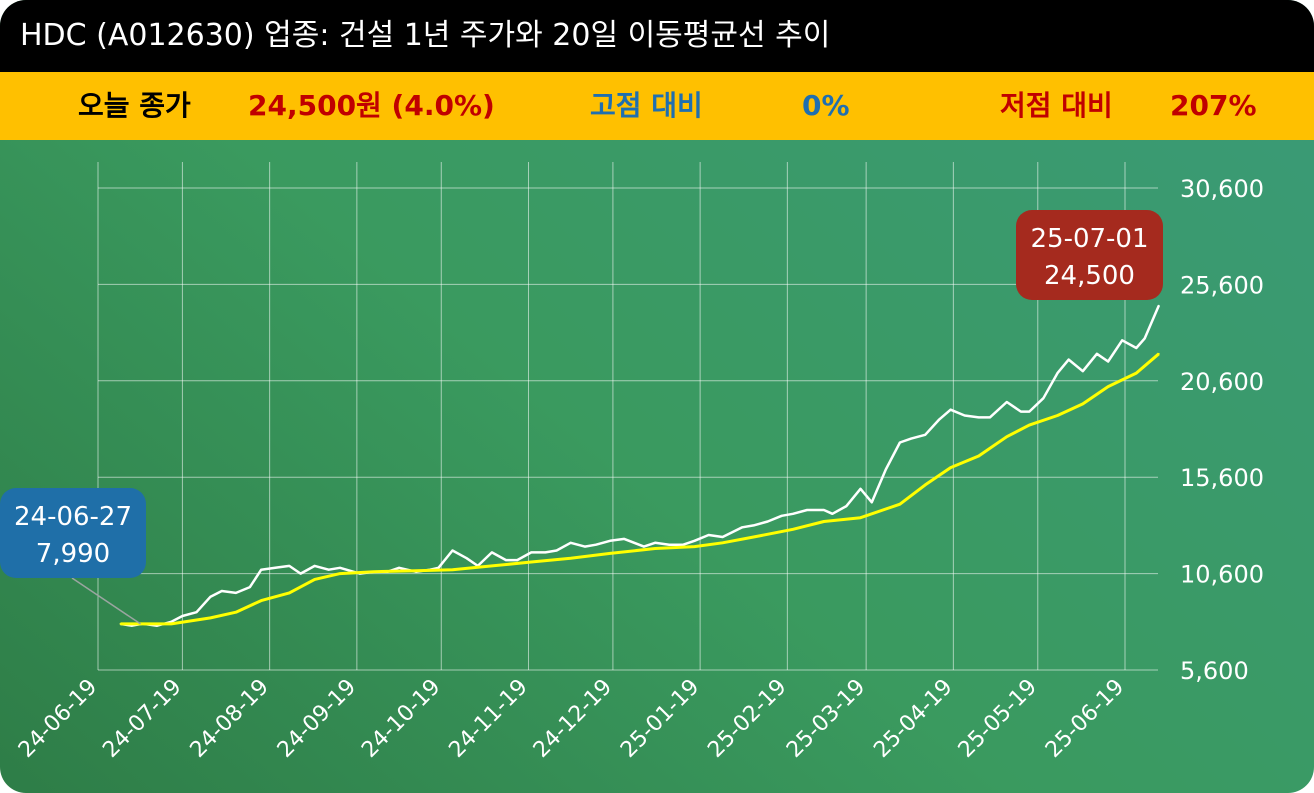  Describe the element at coordinates (826, 105) in the screenshot. I see `high-value: 0%` at that location.